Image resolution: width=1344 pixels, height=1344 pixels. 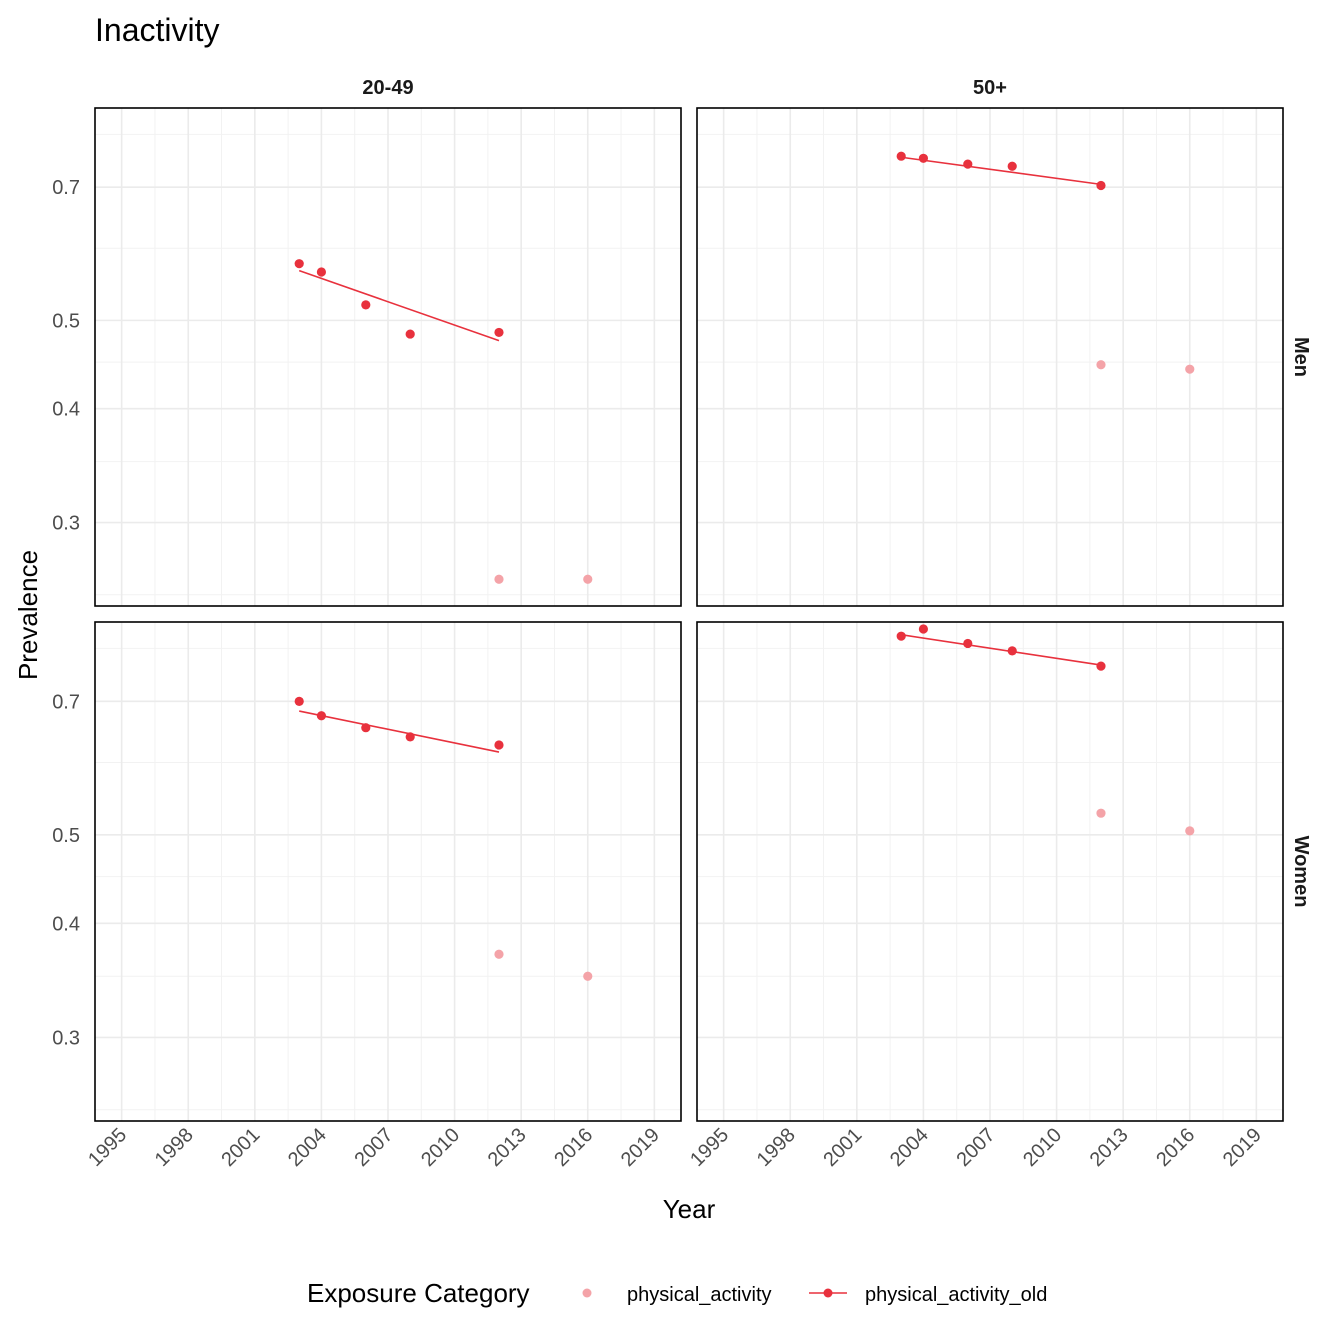 What do you see at coordinates (157, 30) in the screenshot?
I see `chart-title: Inactivity` at bounding box center [157, 30].